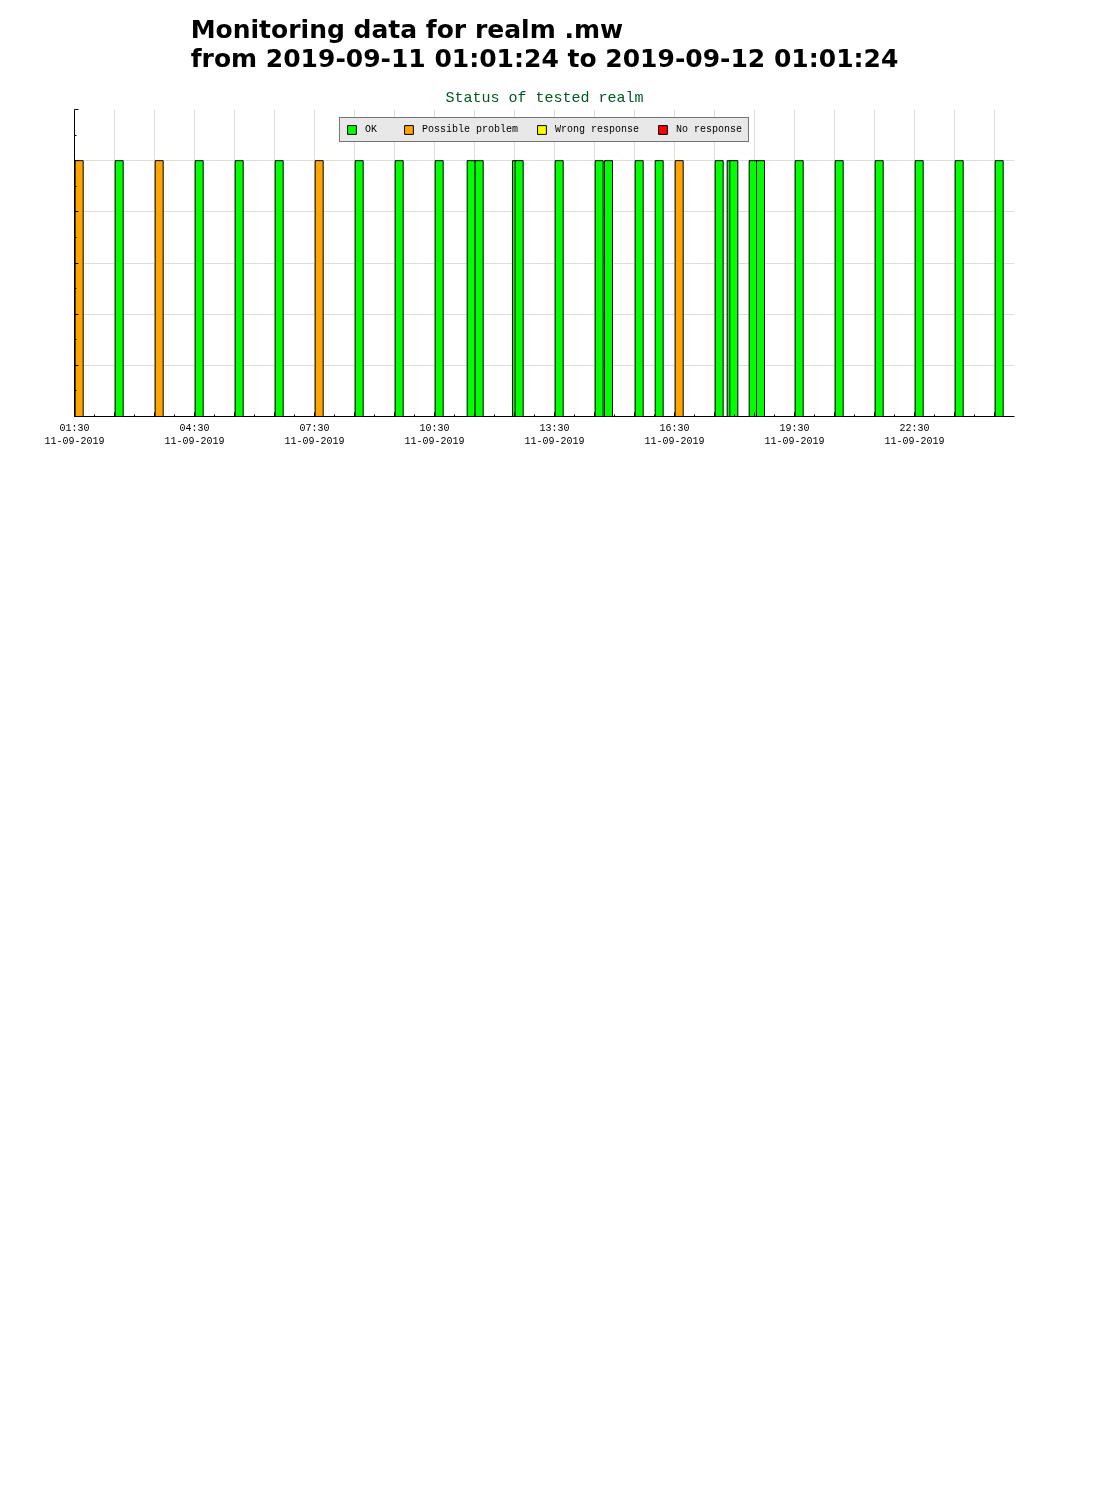 The image size is (1100, 1500). Describe the element at coordinates (914, 434) in the screenshot. I see `x-tick-label: 22:30 11-09-2019` at that location.